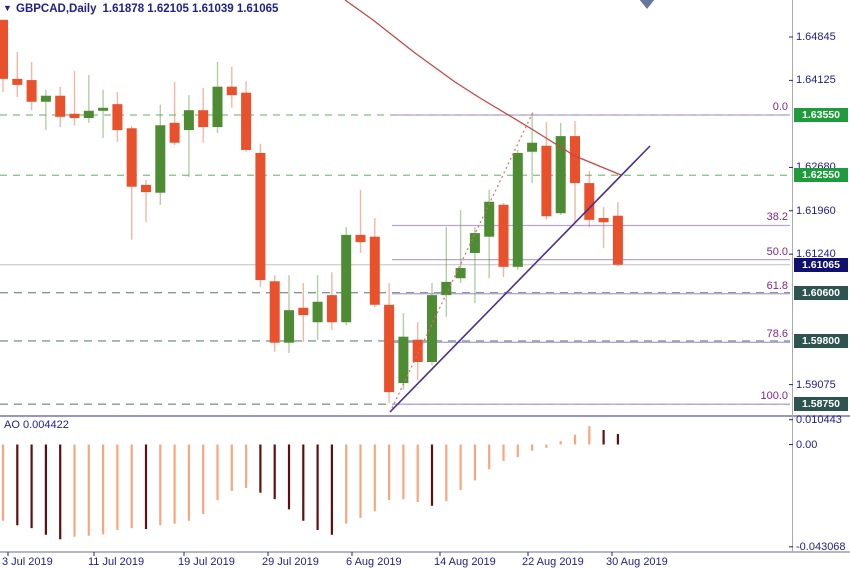 The width and height of the screenshot is (850, 569). Describe the element at coordinates (816, 37) in the screenshot. I see `price-axis-label: 1.64845` at that location.